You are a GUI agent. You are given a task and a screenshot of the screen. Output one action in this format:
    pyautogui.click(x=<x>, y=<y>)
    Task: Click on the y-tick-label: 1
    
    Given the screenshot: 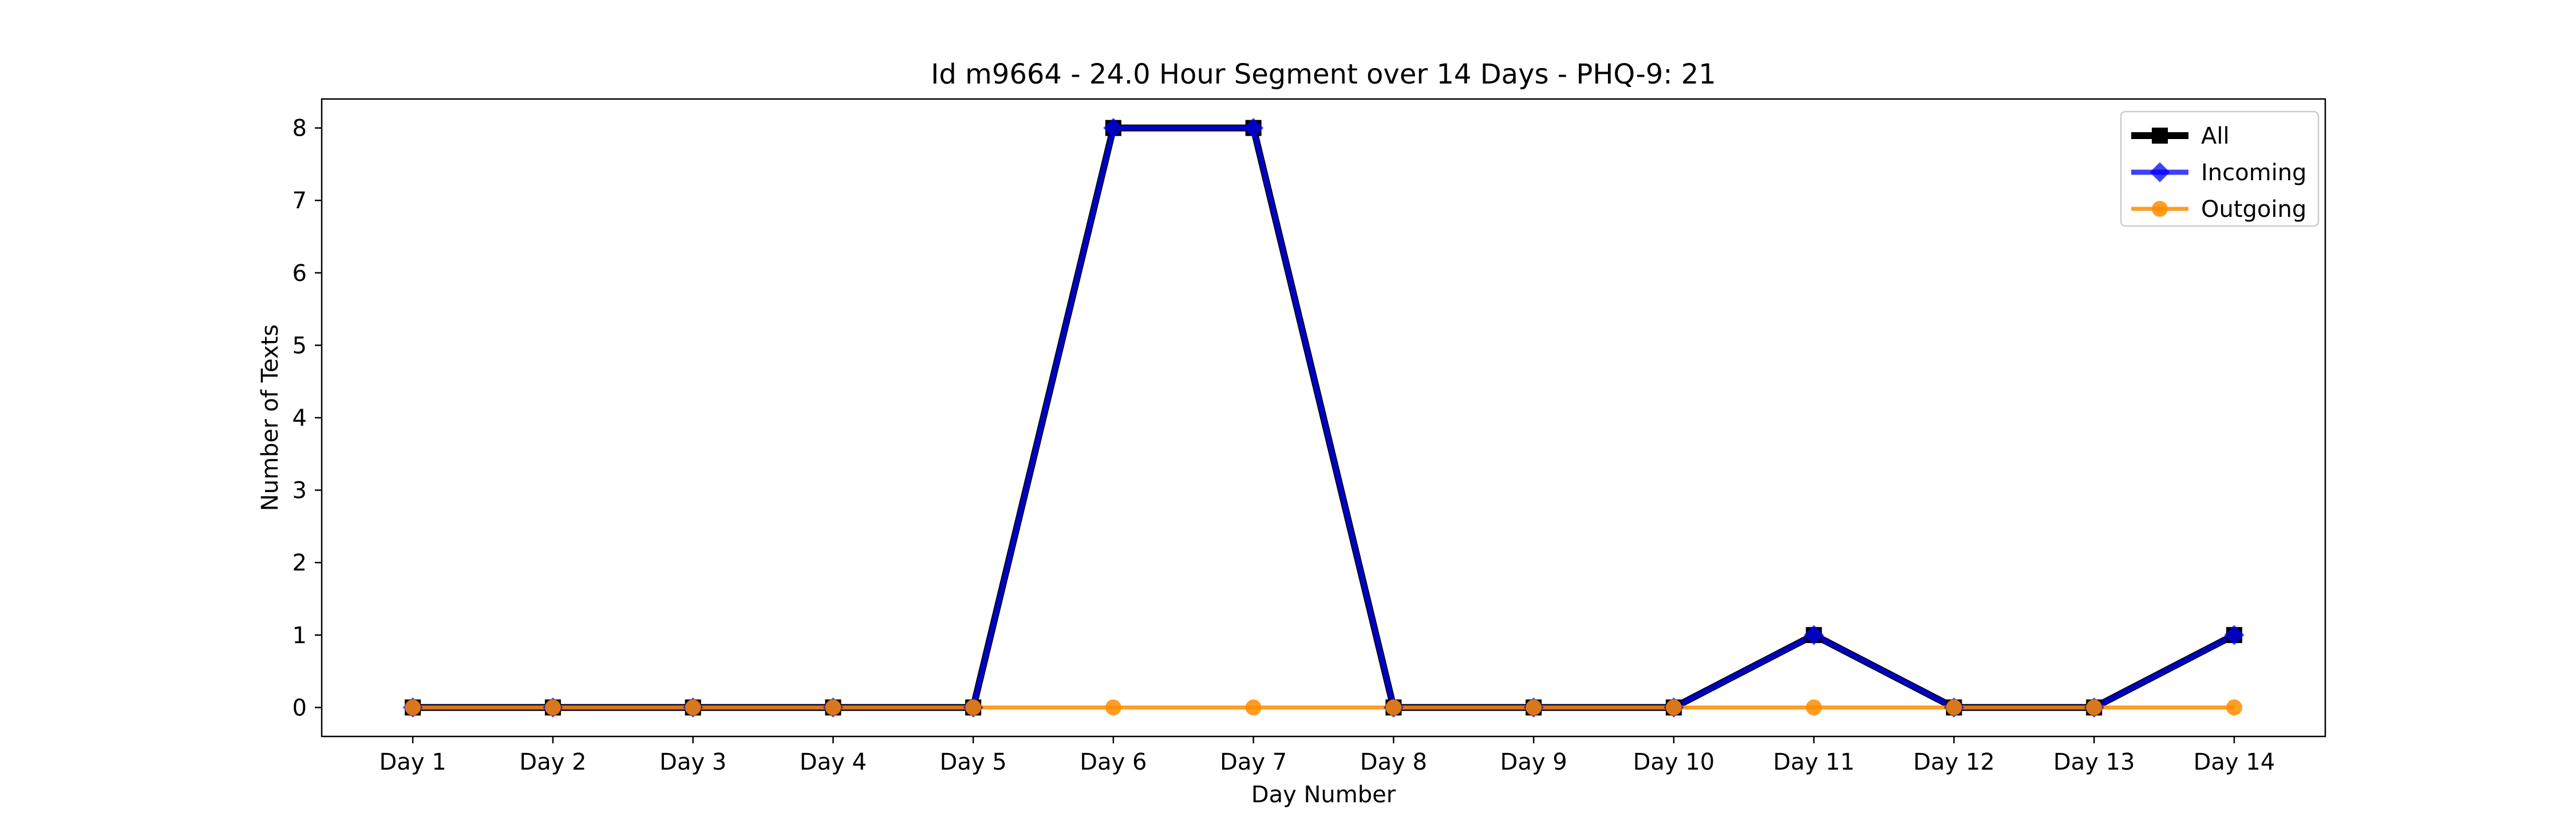 What is the action you would take?
    pyautogui.click(x=300, y=636)
    